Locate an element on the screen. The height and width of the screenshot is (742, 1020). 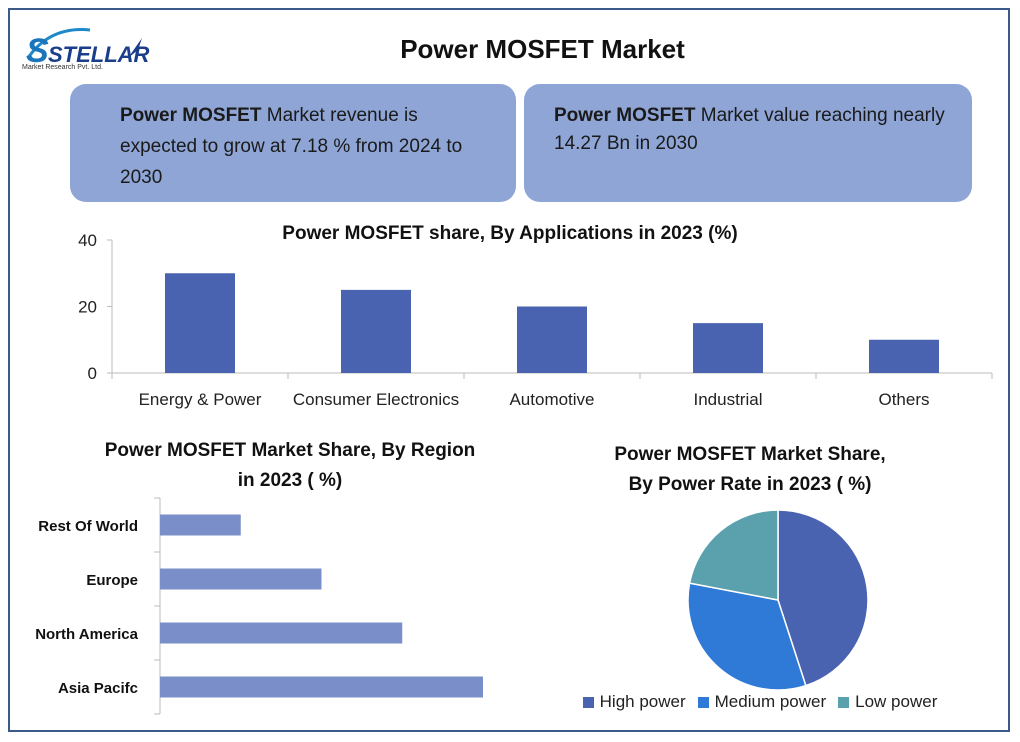
category-label: Energy & Power is located at coordinates (200, 399).